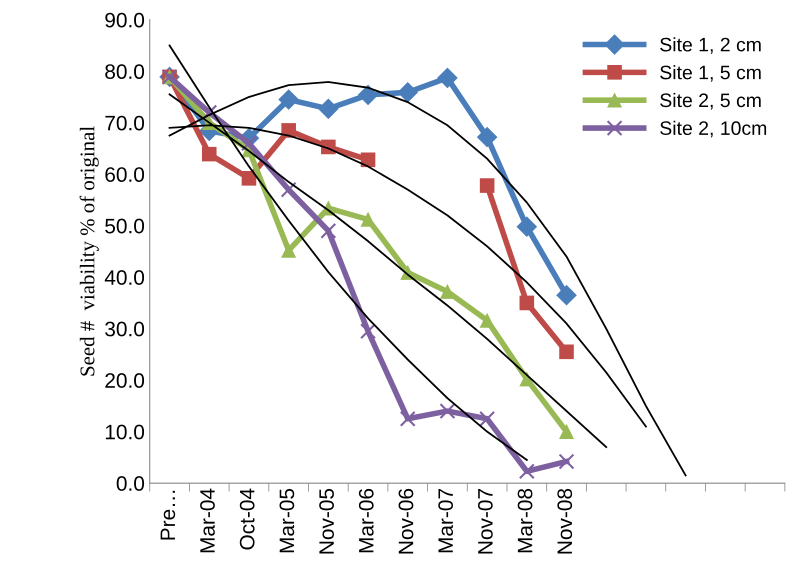 The height and width of the screenshot is (580, 788). What do you see at coordinates (124, 71) in the screenshot?
I see `y-tick-label: 80.0` at bounding box center [124, 71].